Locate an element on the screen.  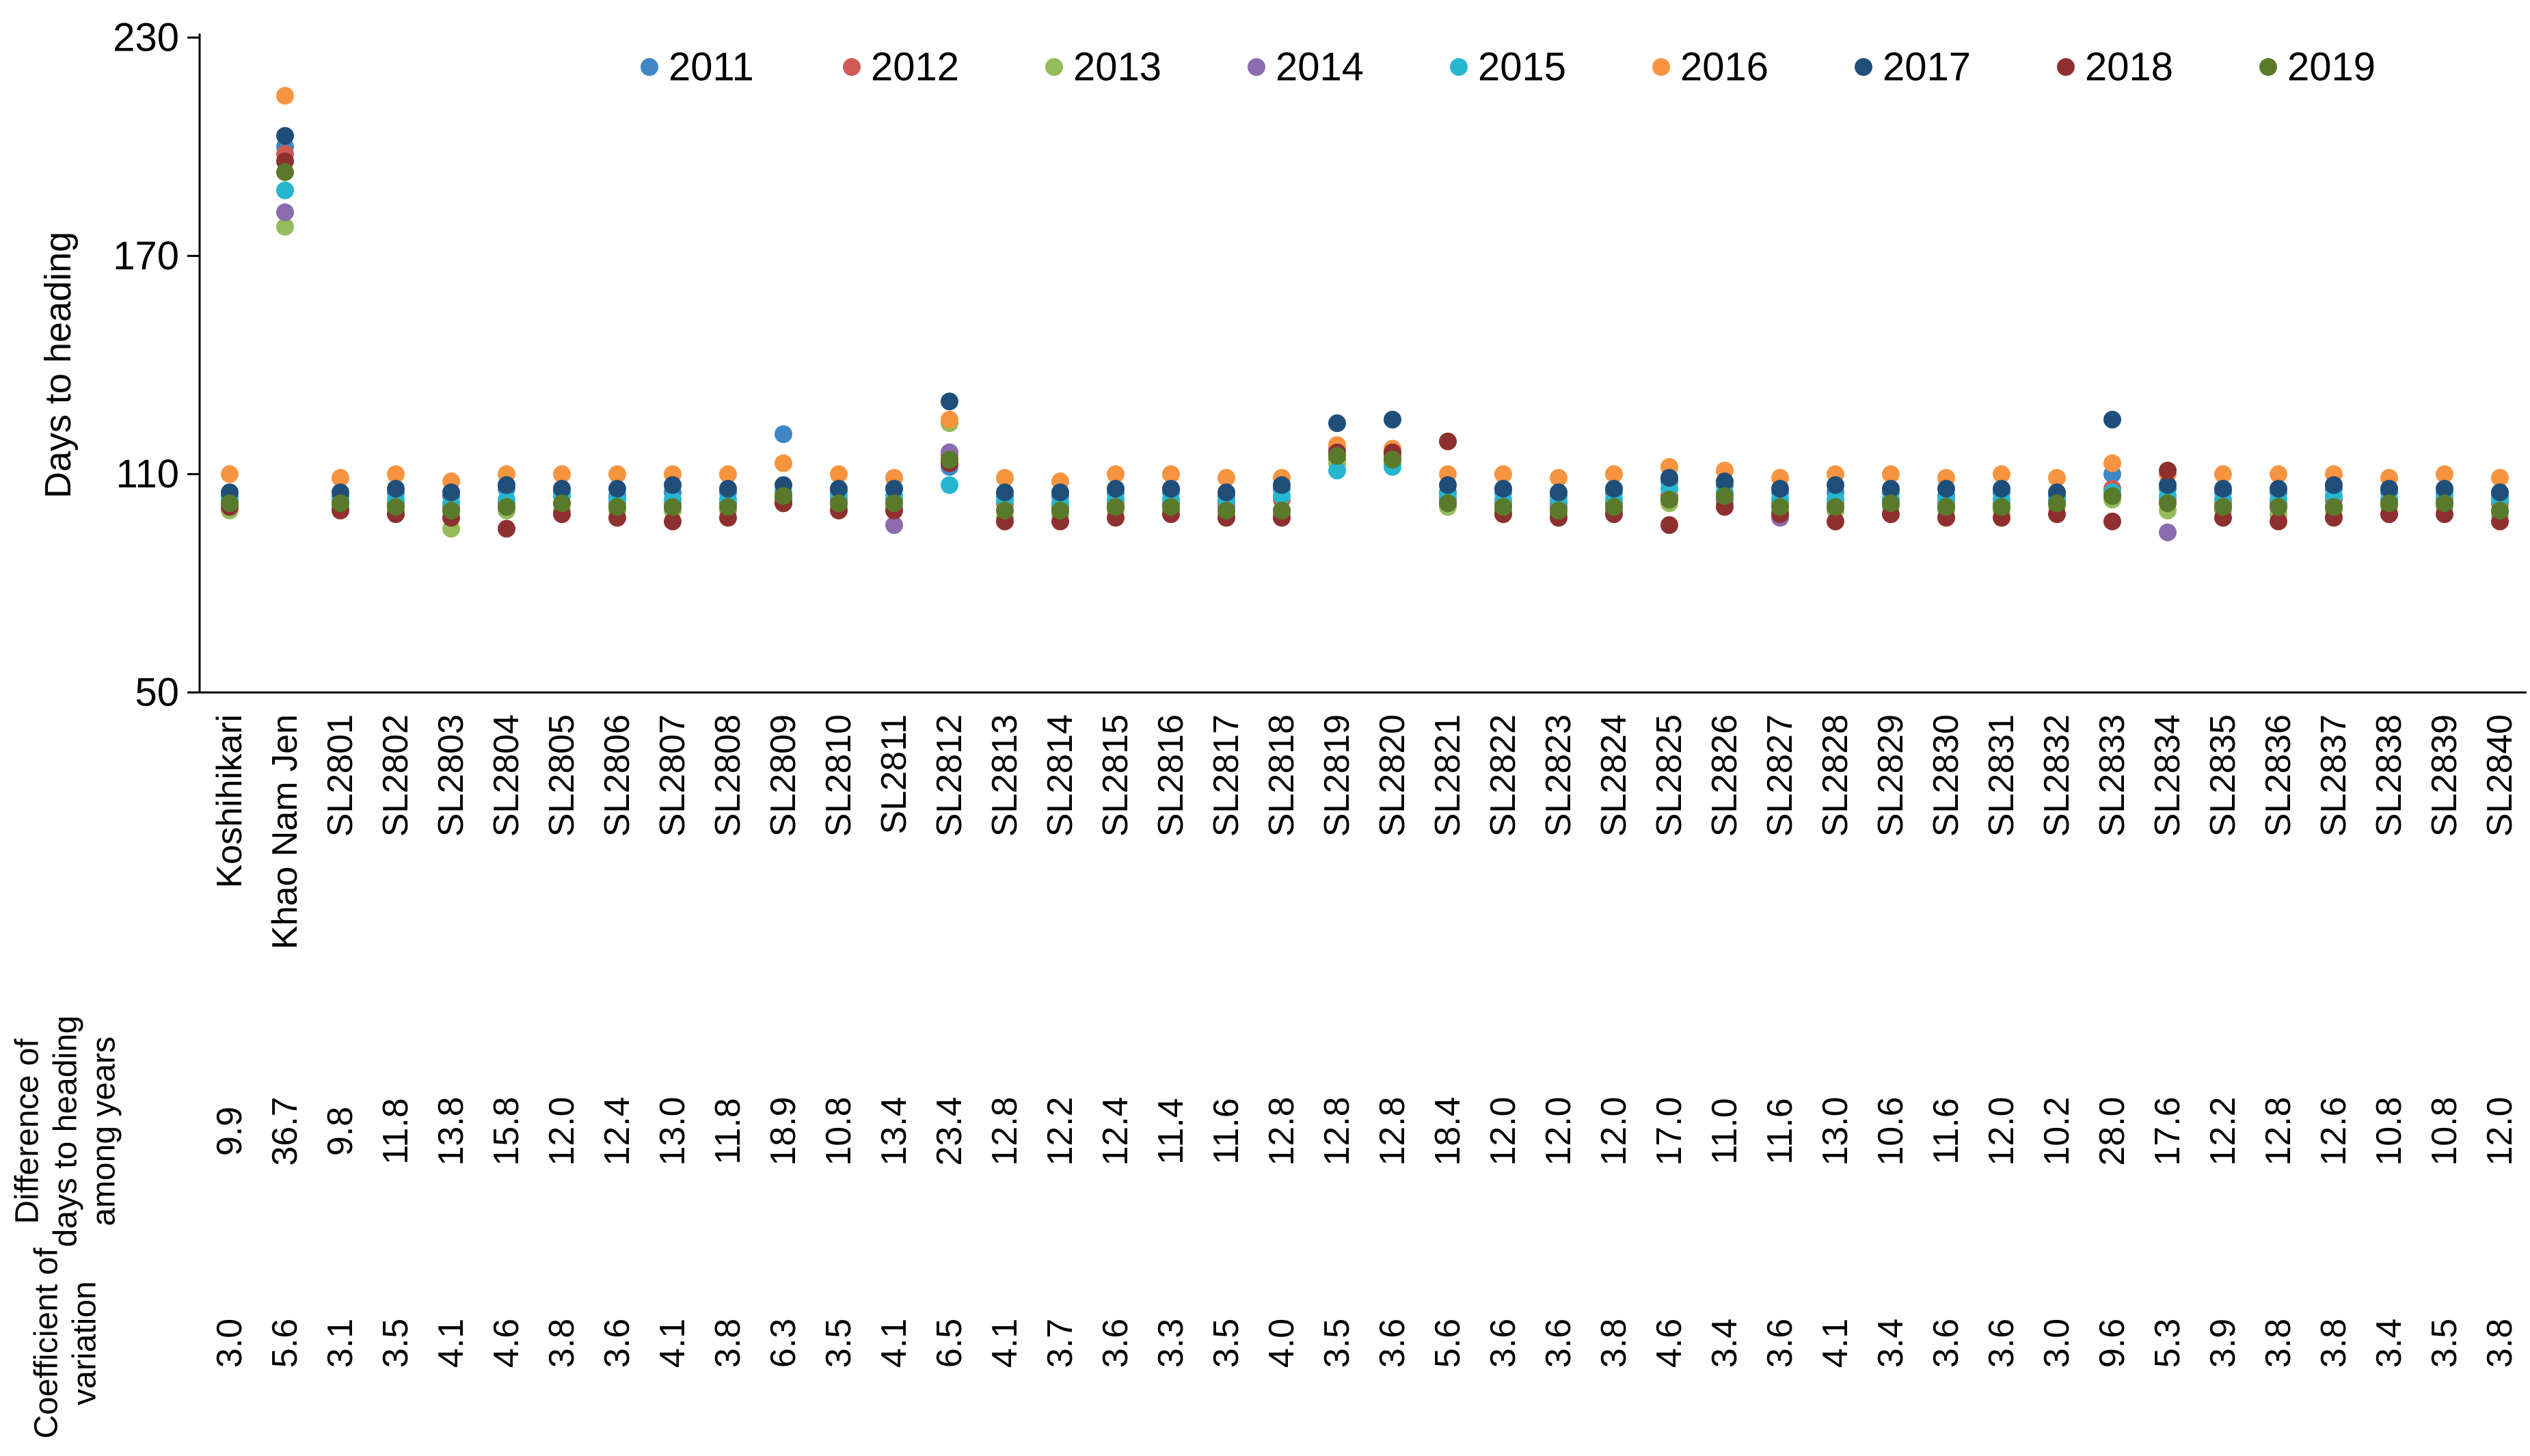
data-point-2015 is located at coordinates (1337, 470).